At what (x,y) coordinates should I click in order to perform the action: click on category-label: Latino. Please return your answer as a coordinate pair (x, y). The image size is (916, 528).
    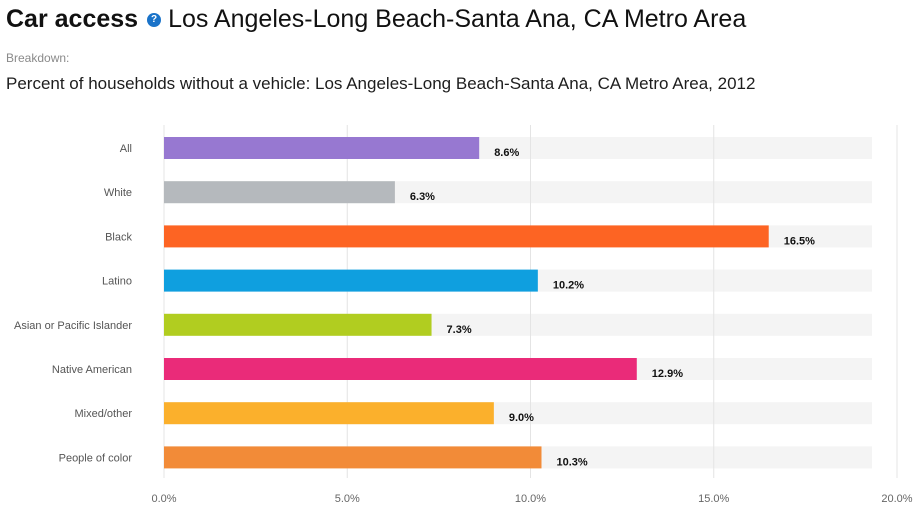
    Looking at the image, I should click on (117, 282).